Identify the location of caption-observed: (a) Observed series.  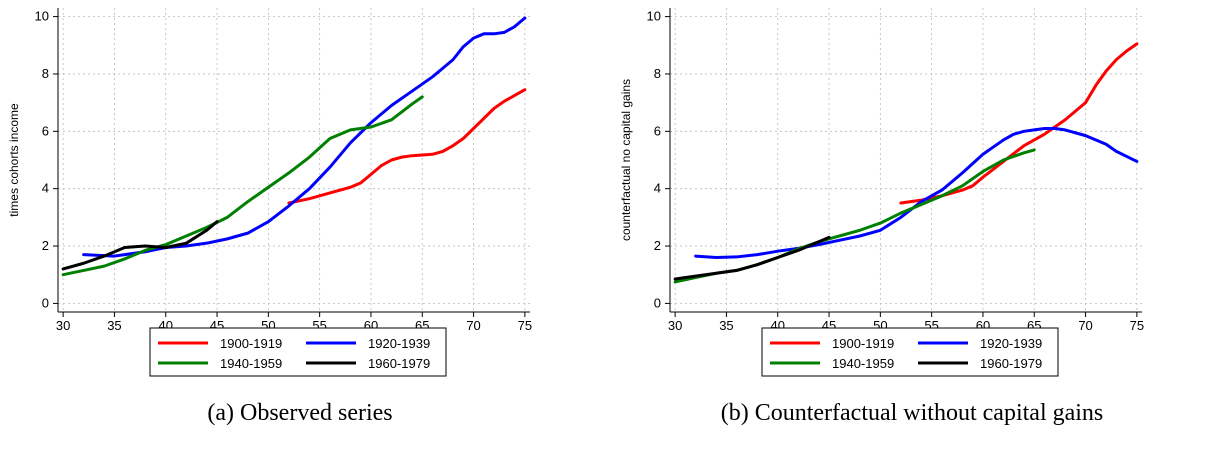
(300, 413).